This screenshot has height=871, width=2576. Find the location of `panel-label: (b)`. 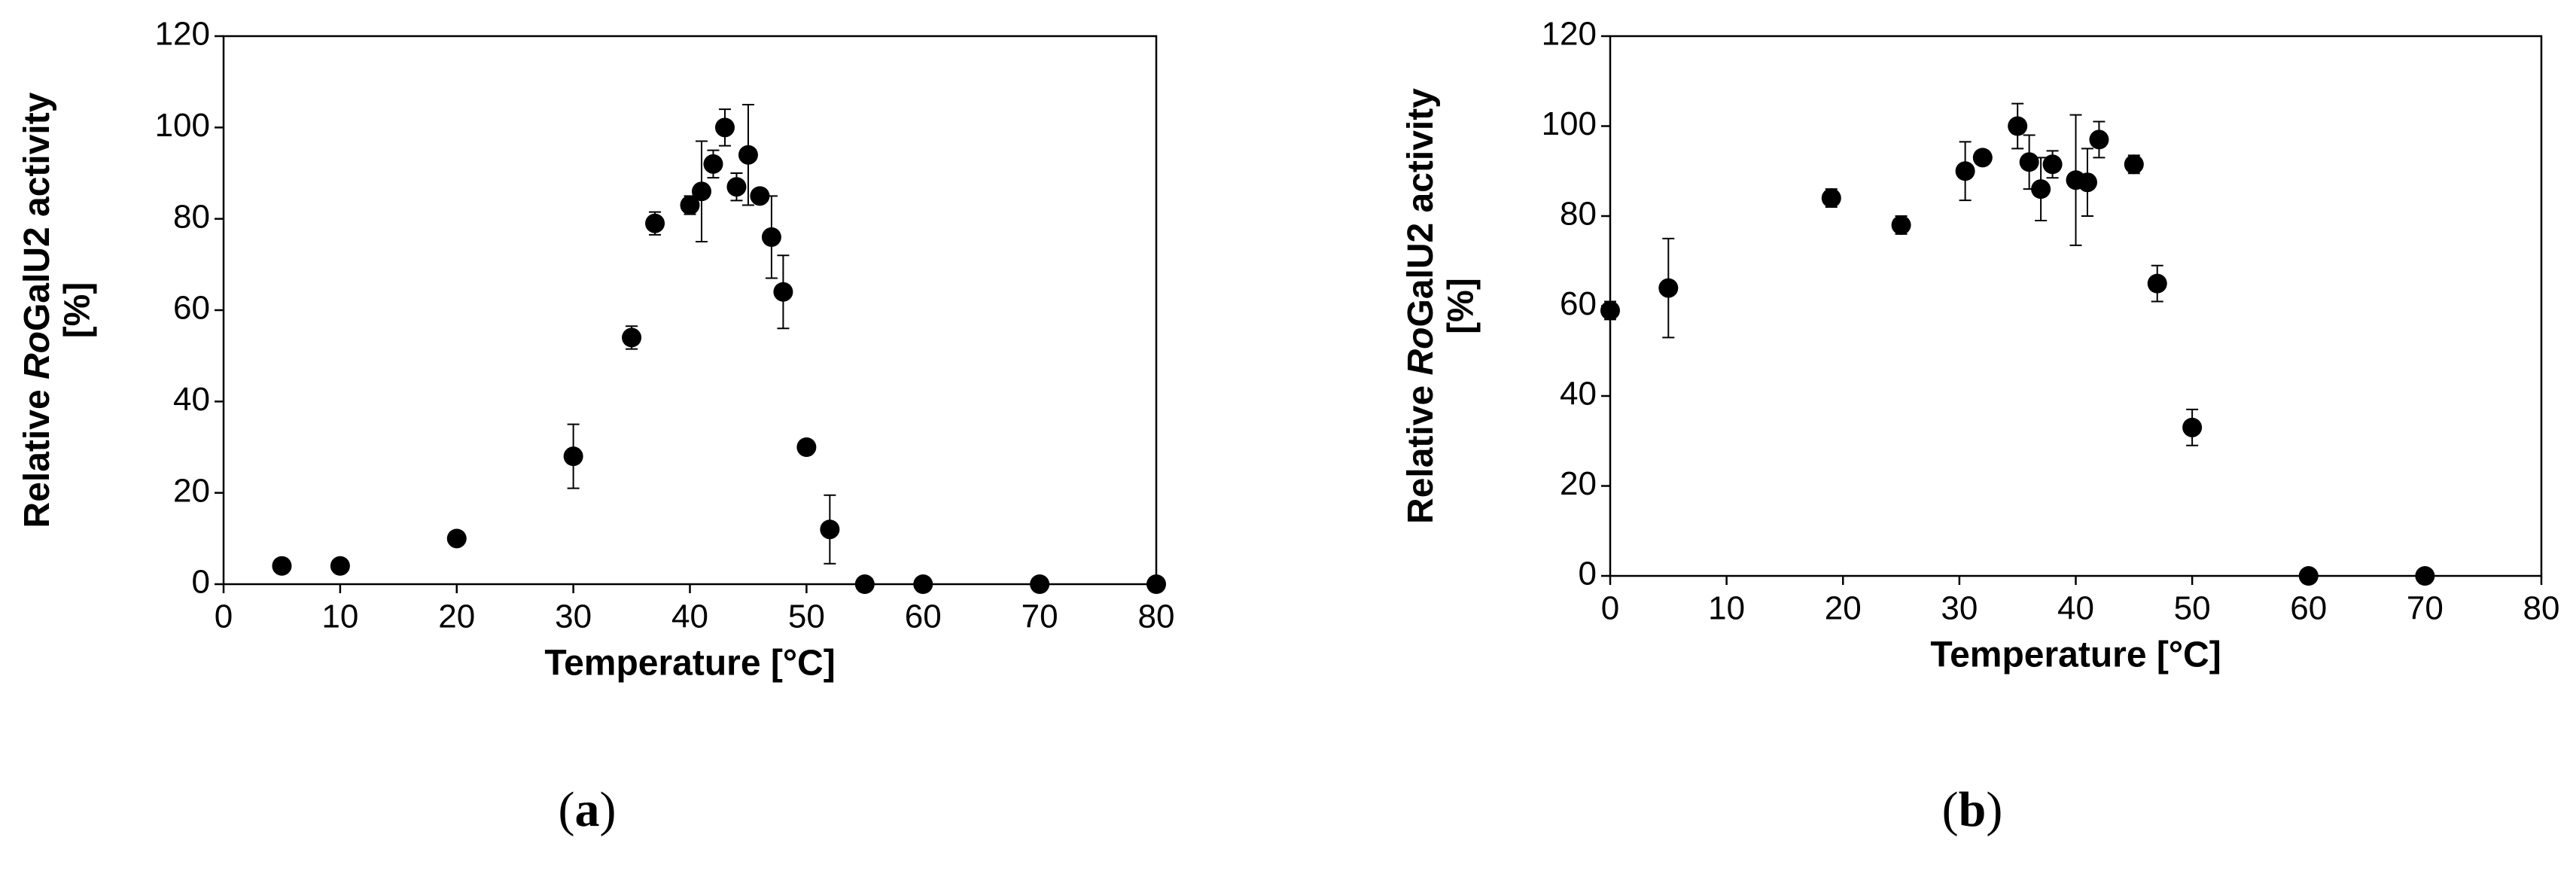

panel-label: (b) is located at coordinates (1972, 810).